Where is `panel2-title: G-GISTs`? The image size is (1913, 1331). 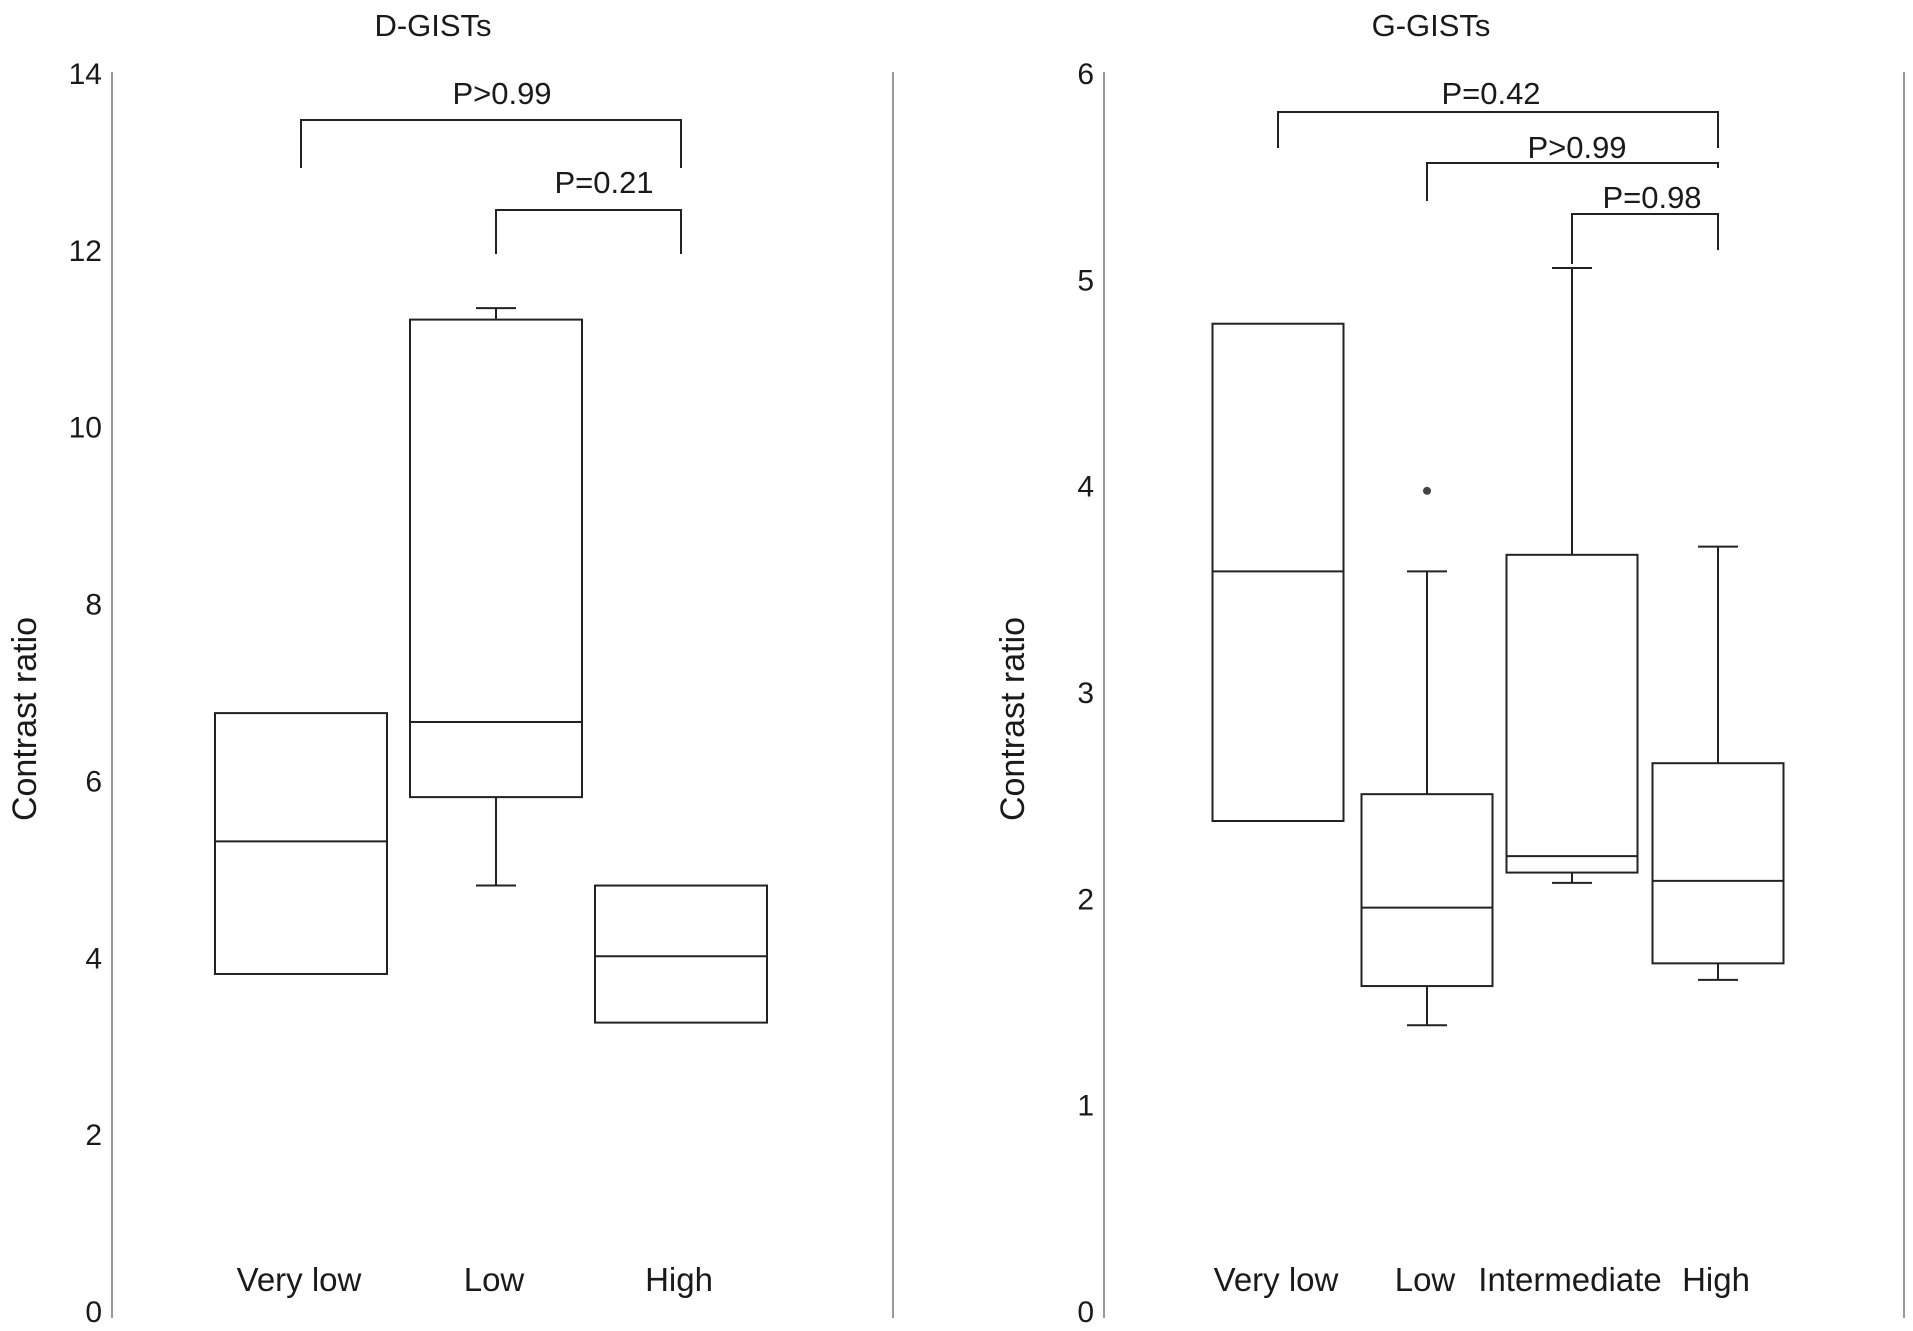 panel2-title: G-GISTs is located at coordinates (1431, 25).